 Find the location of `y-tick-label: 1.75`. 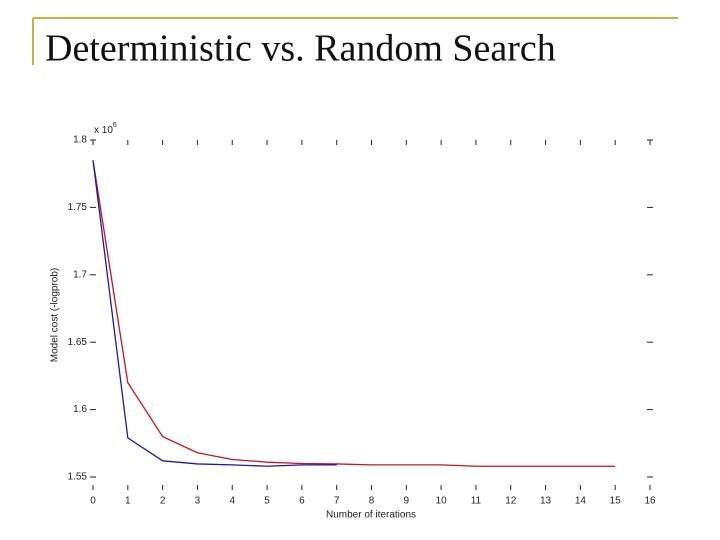

y-tick-label: 1.75 is located at coordinates (78, 207).